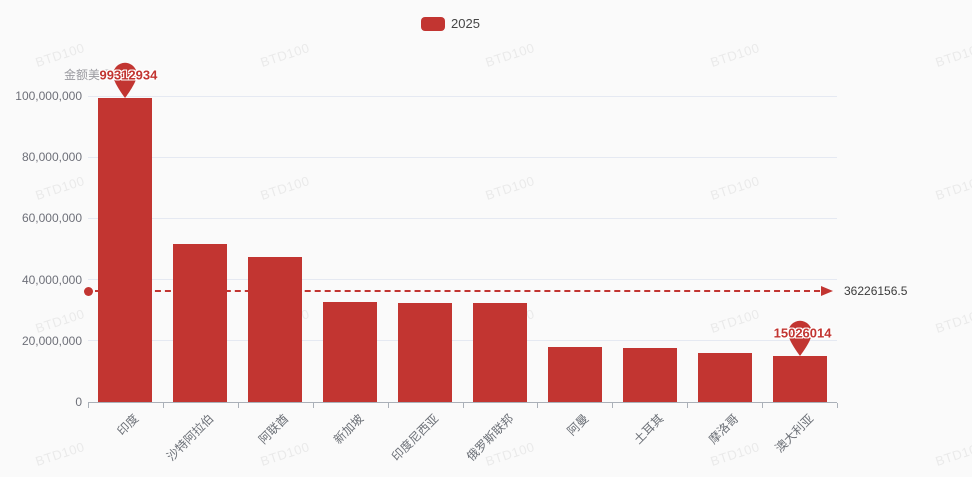  I want to click on y-axis-tick-label: 80,000,000, so click(51, 157).